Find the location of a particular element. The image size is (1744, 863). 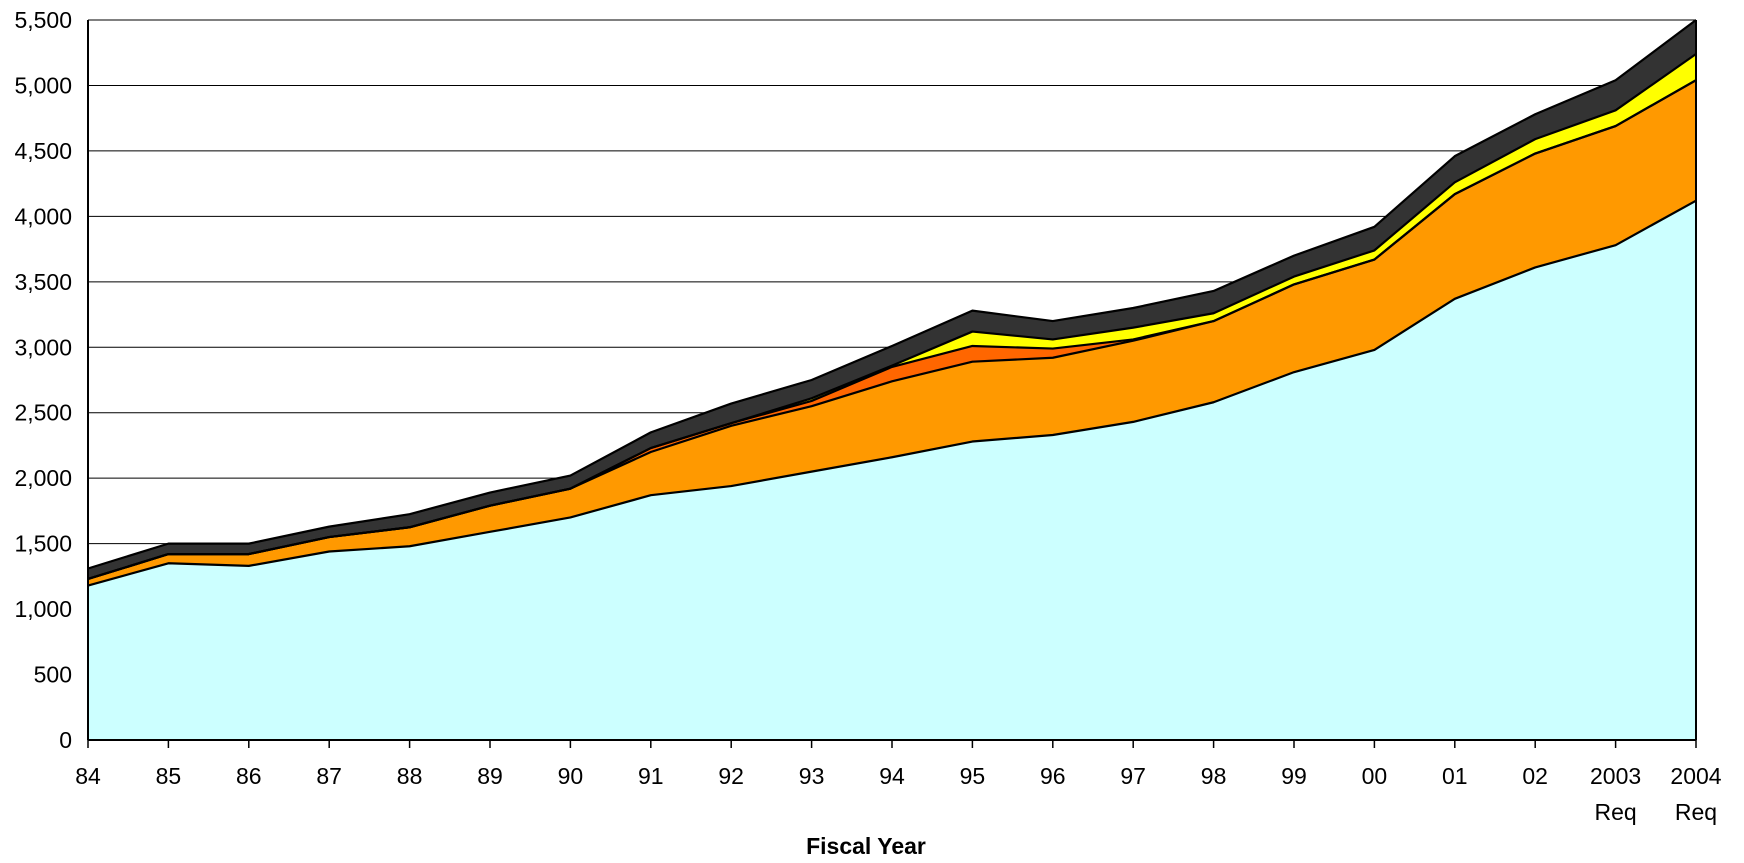

y-tick-label: 2,500 is located at coordinates (43, 413).